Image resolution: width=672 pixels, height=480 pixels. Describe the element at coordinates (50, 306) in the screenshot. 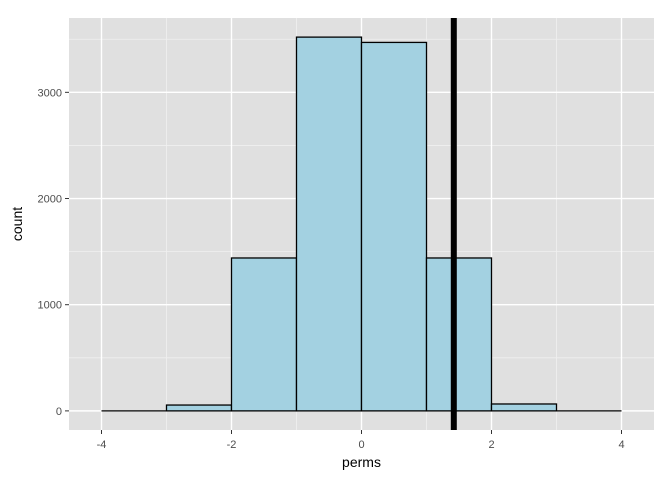

I see `y-tick-label: 1000` at that location.